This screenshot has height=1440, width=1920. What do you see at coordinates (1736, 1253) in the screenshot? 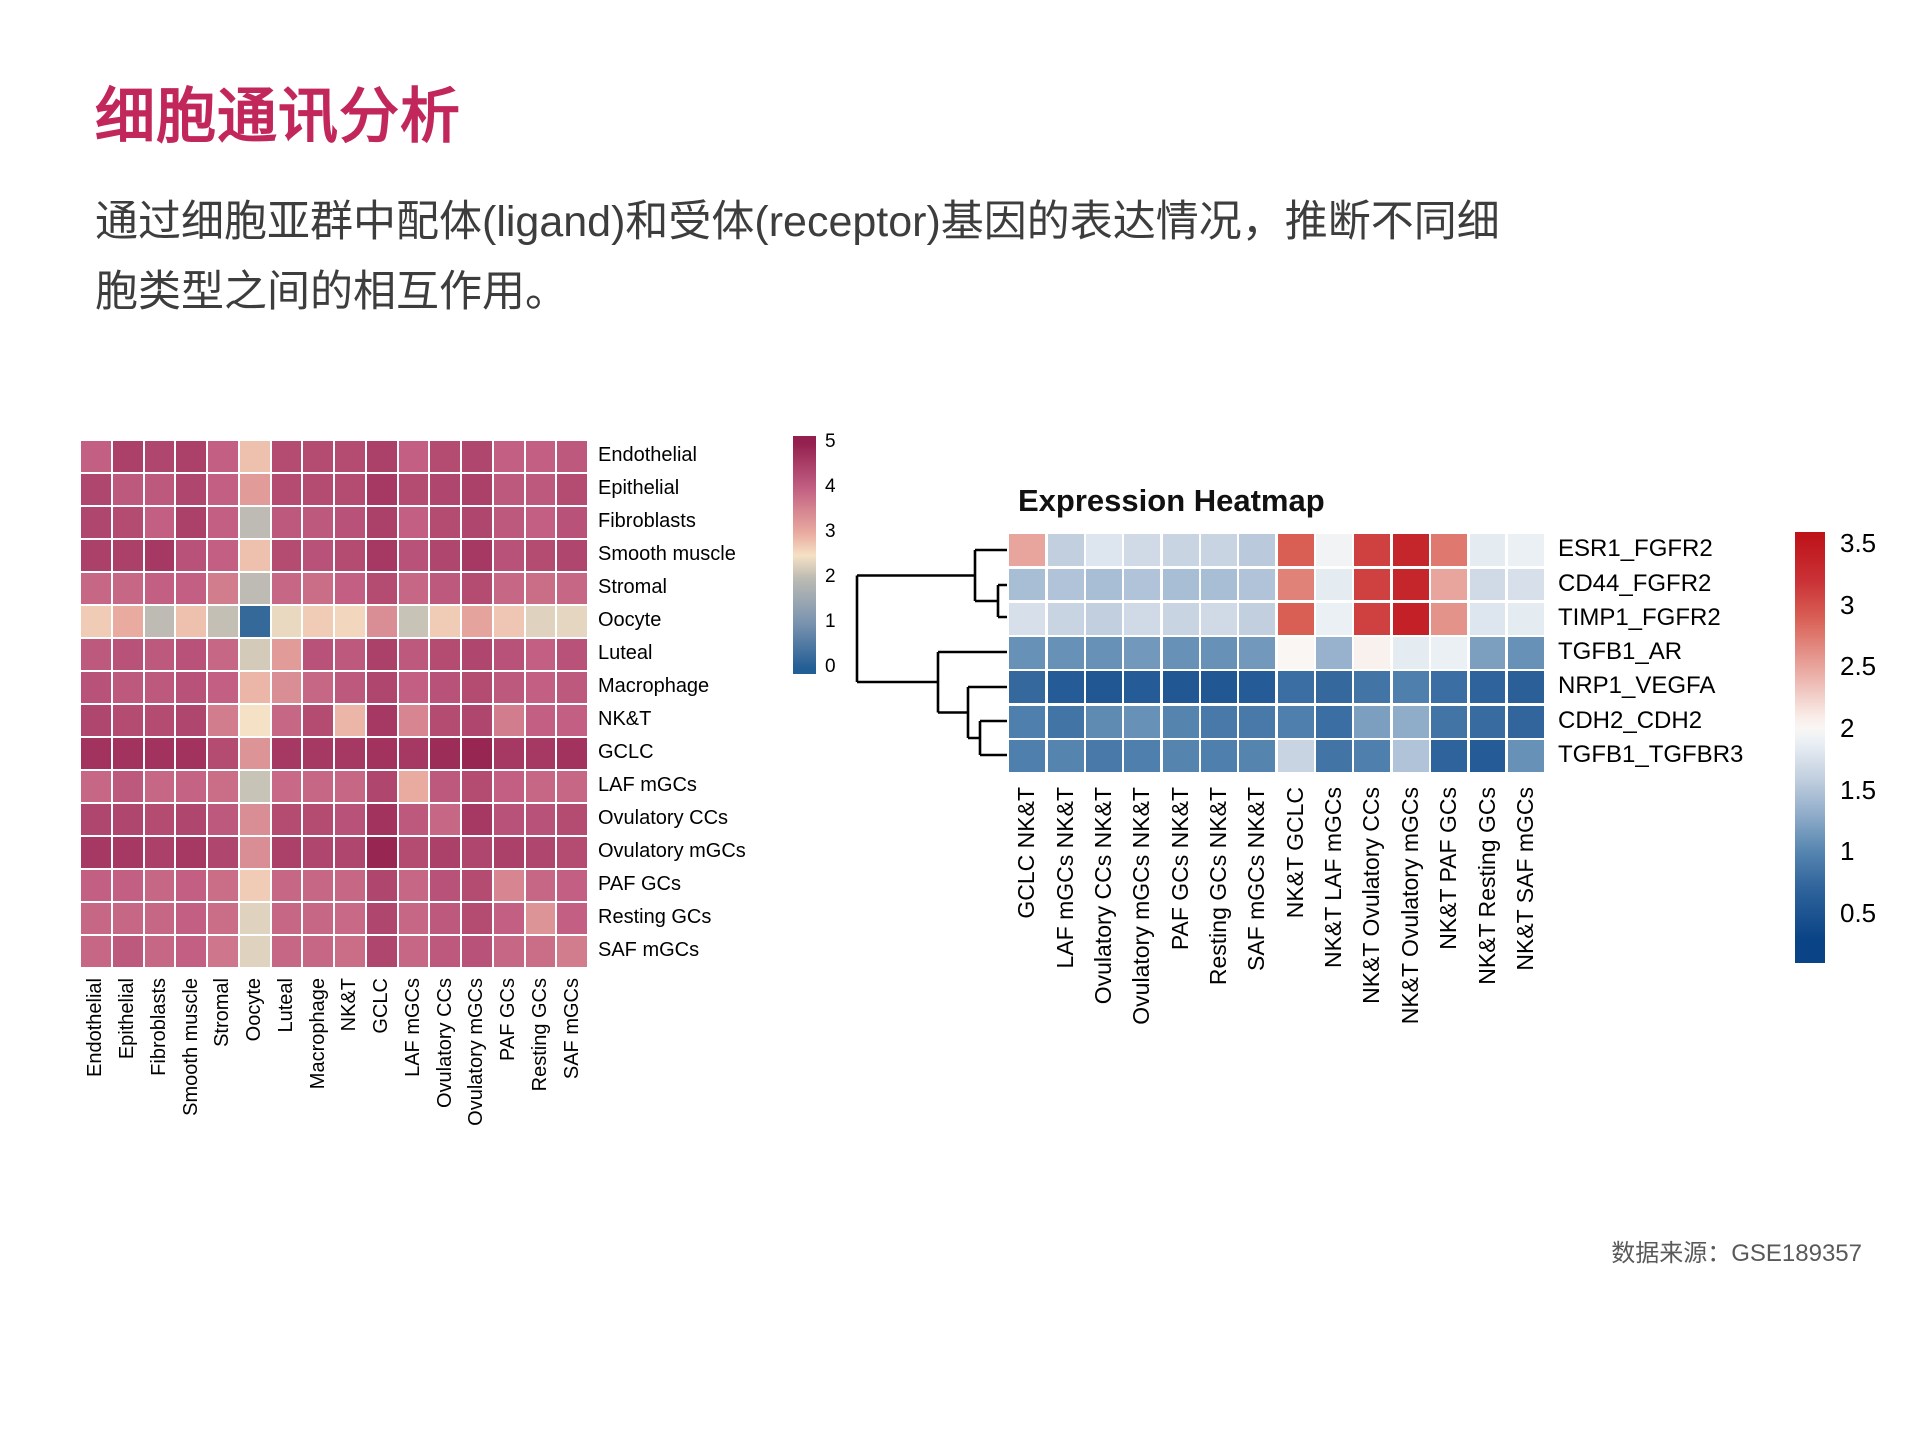
I see `data-source-note: 数据来源：GSE189357` at bounding box center [1736, 1253].